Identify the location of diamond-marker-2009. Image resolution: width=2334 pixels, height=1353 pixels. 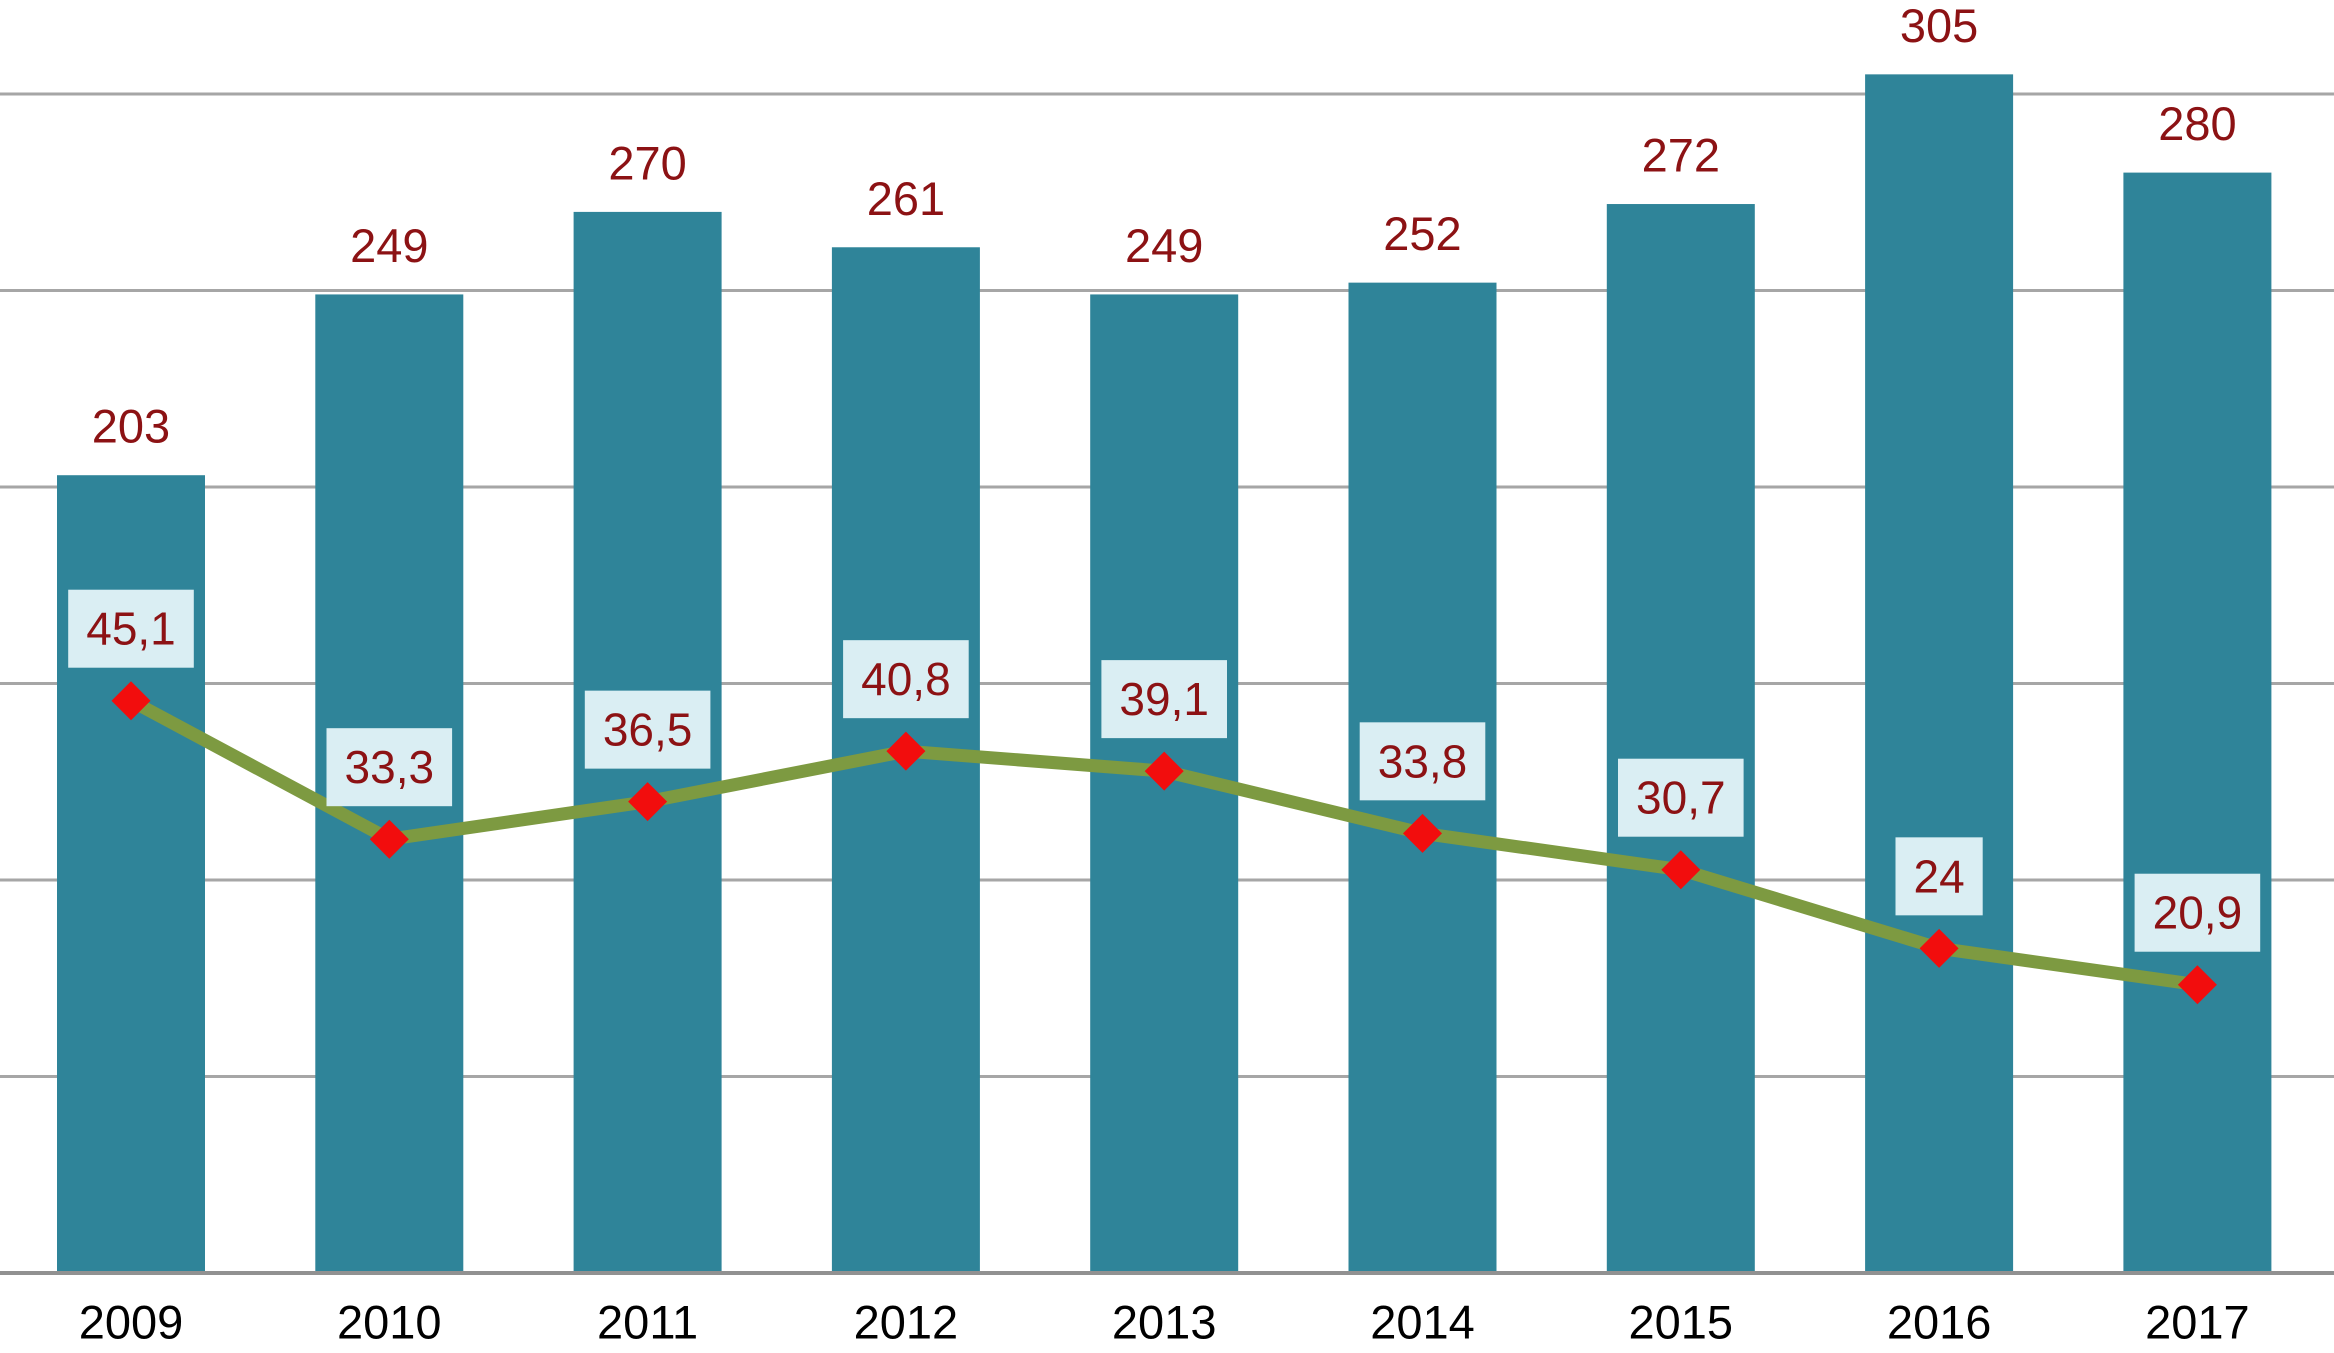
(131, 701).